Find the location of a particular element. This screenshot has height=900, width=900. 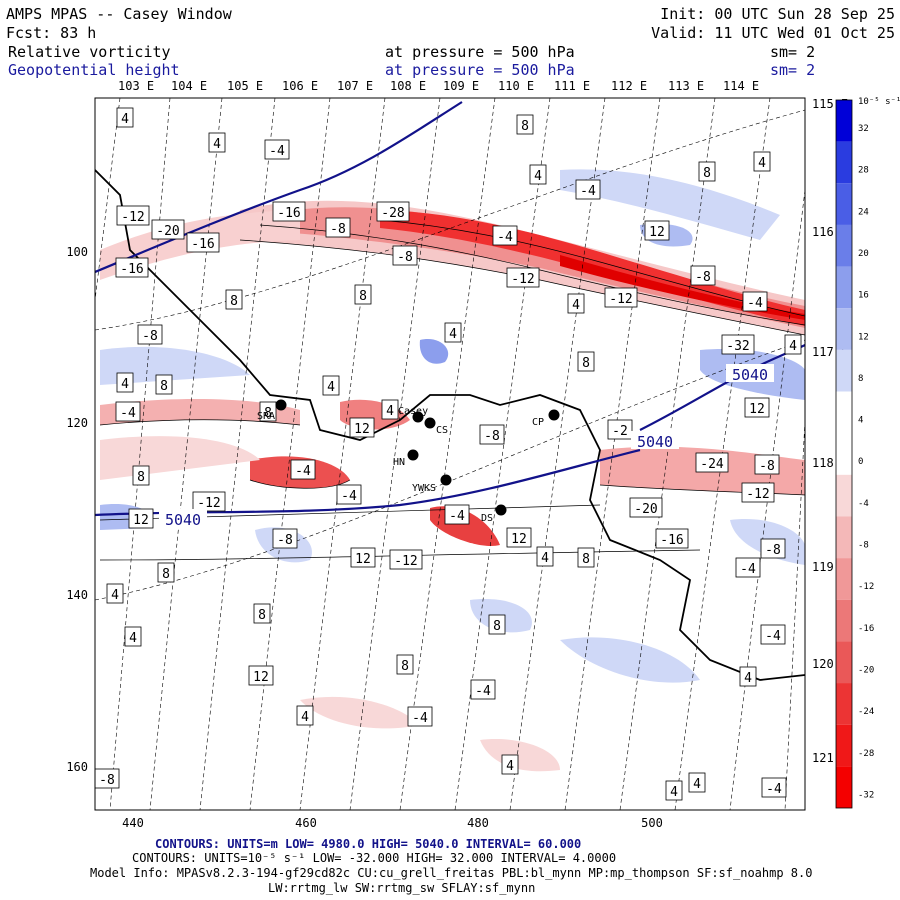

valid-time: Valid: 11 UTC Wed 01 Oct 25 is located at coordinates (773, 33).